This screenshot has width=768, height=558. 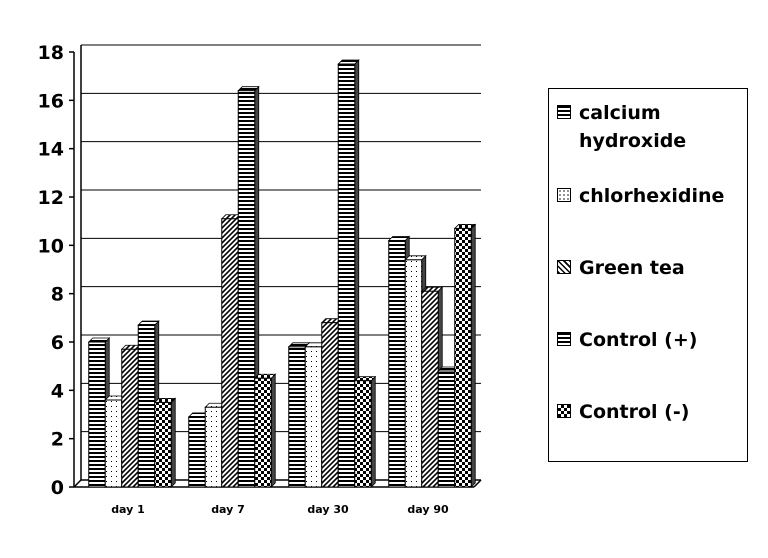 I want to click on legend-label: chlorhexidine, so click(x=652, y=196).